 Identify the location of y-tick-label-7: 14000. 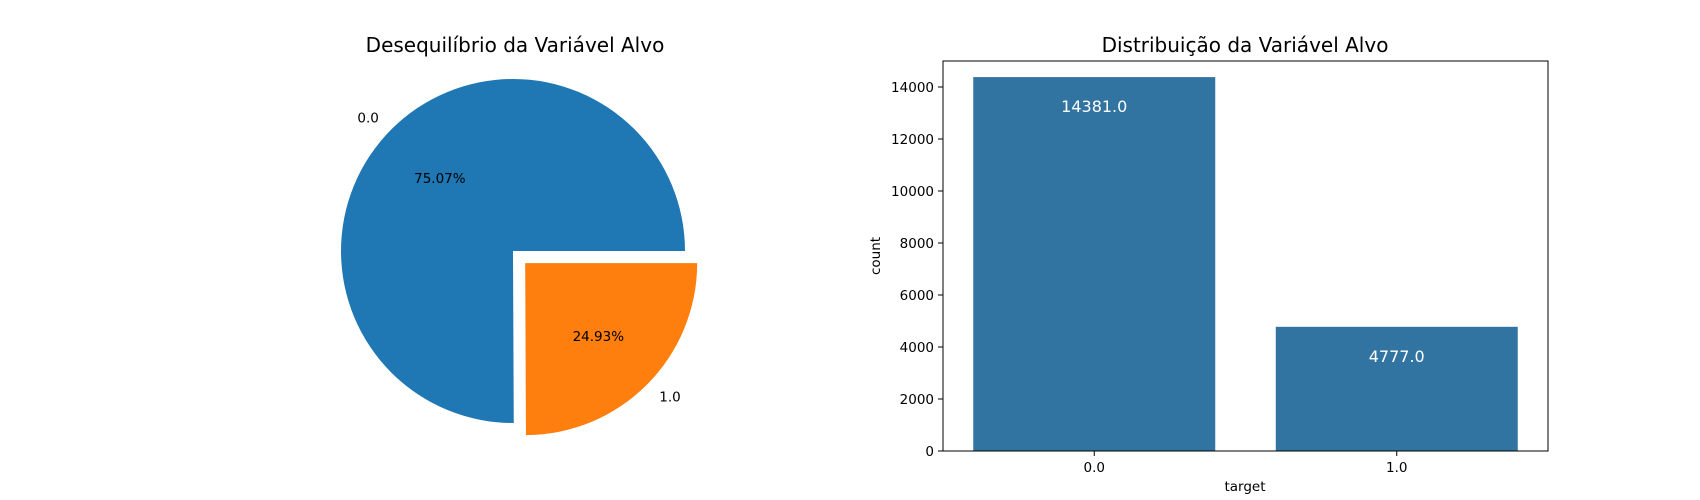
(912, 88).